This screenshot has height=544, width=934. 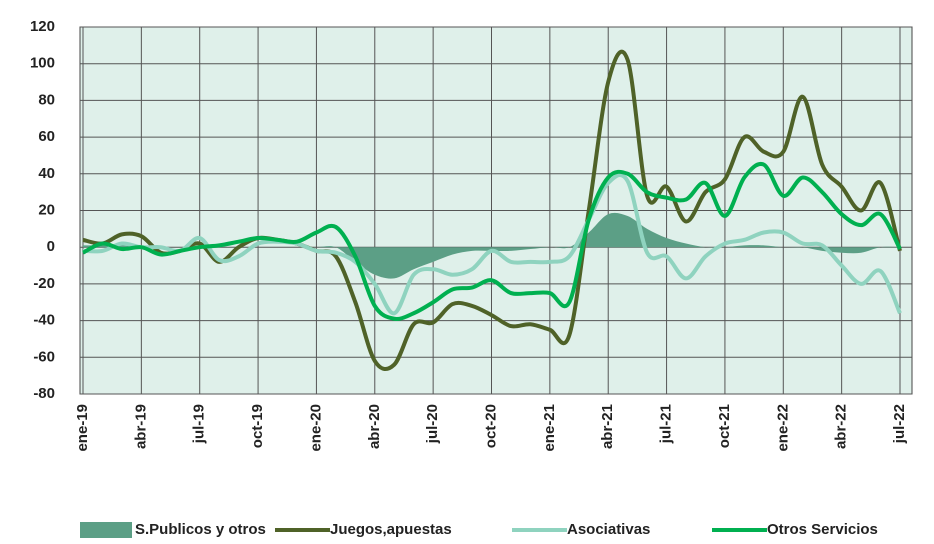 What do you see at coordinates (51, 246) in the screenshot?
I see `y-tick-label: 0` at bounding box center [51, 246].